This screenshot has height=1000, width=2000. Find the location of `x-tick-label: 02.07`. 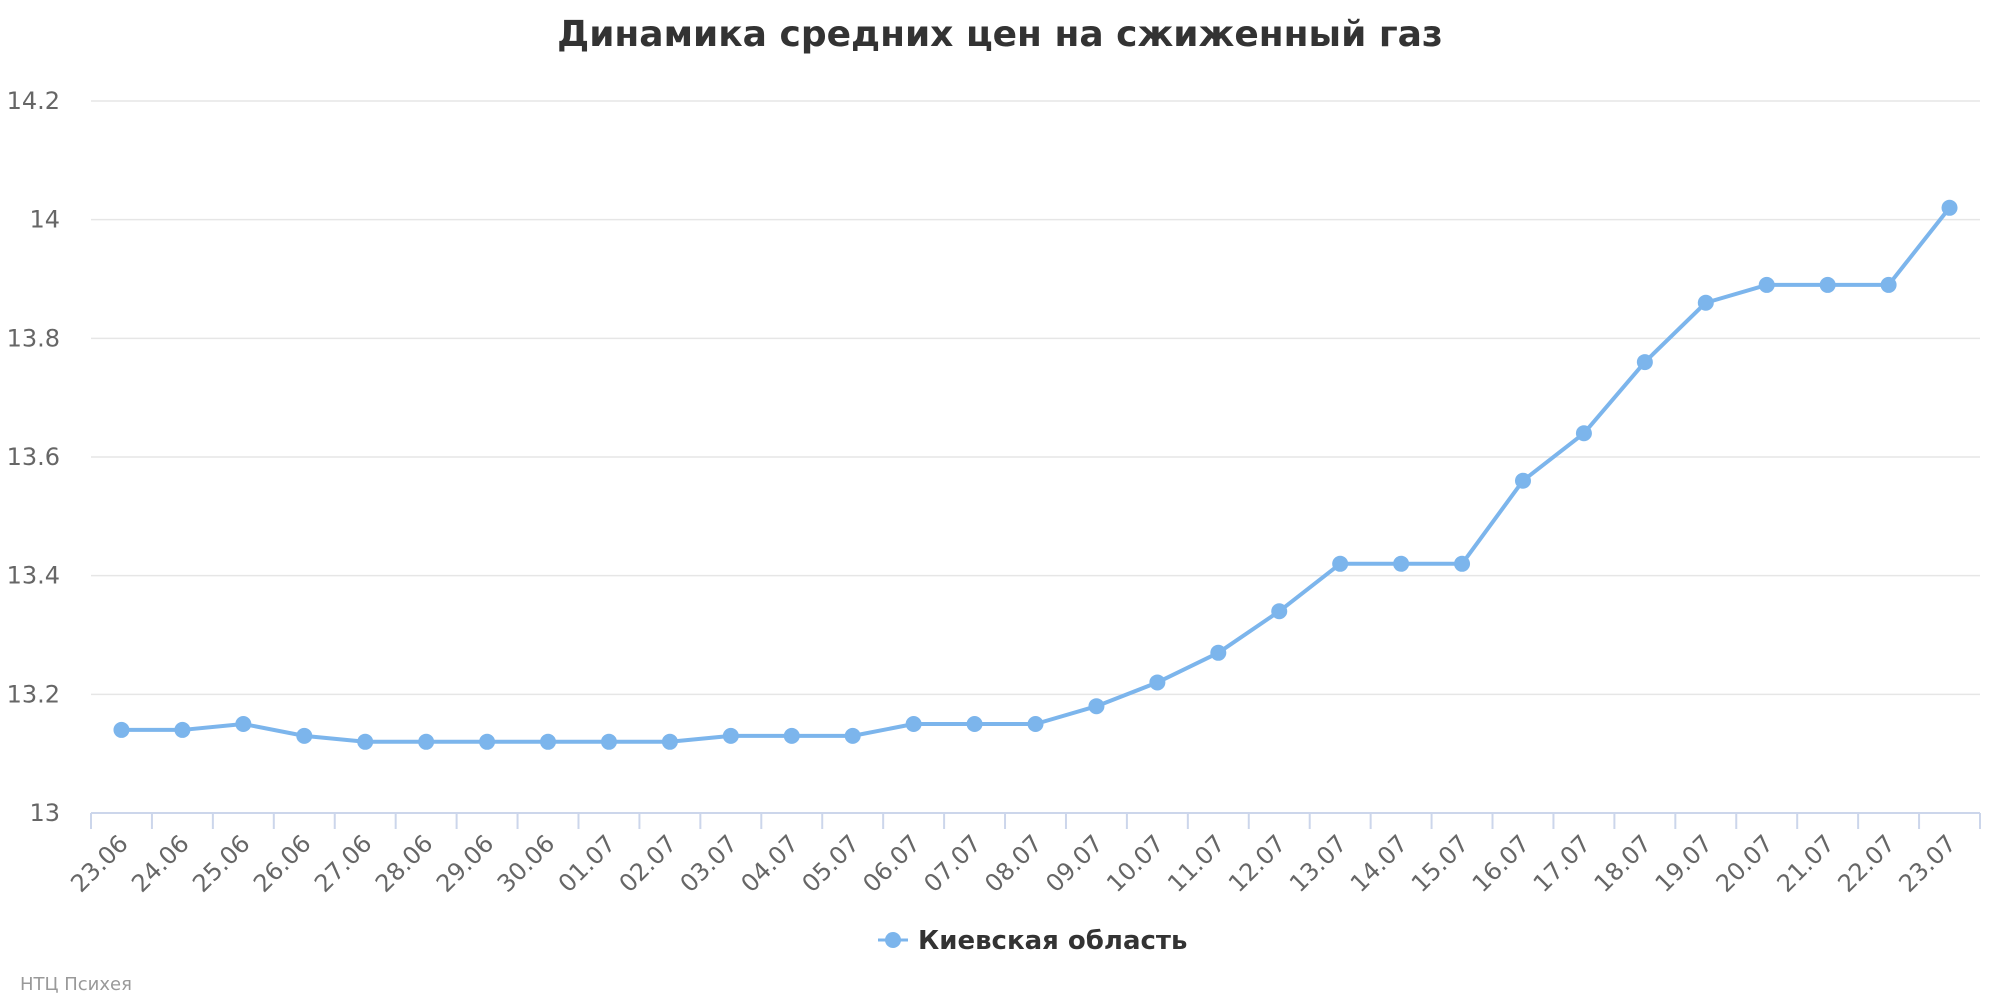

x-tick-label: 02.07 is located at coordinates (648, 863).